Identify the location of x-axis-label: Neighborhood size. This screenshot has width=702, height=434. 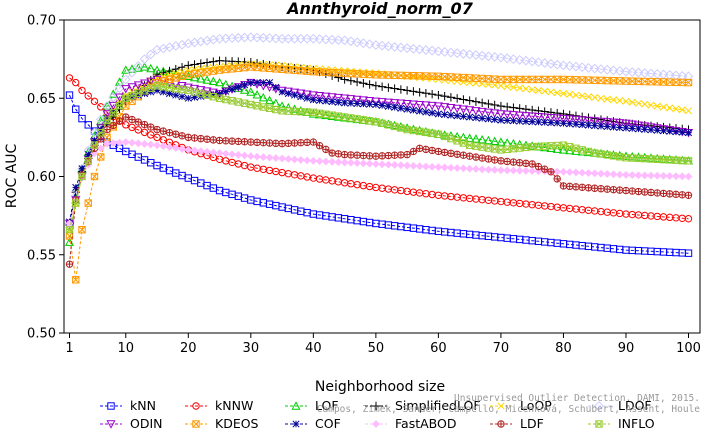
(380, 387).